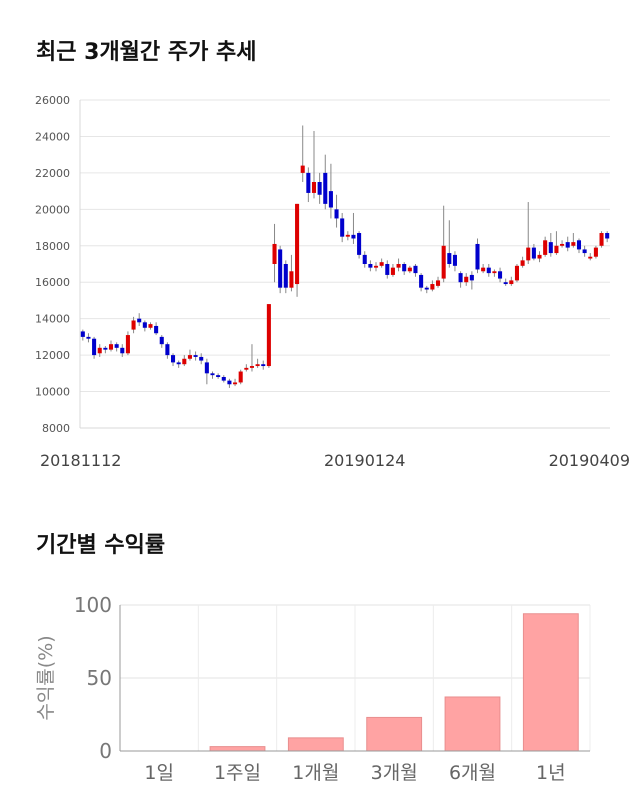 This screenshot has width=640, height=810. I want to click on returns-y-tick-label: 100, so click(93, 605).